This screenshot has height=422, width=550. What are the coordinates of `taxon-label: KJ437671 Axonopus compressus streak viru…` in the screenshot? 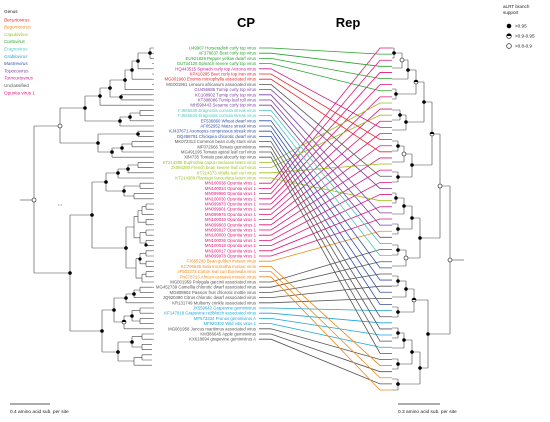 It's located at (212, 131).